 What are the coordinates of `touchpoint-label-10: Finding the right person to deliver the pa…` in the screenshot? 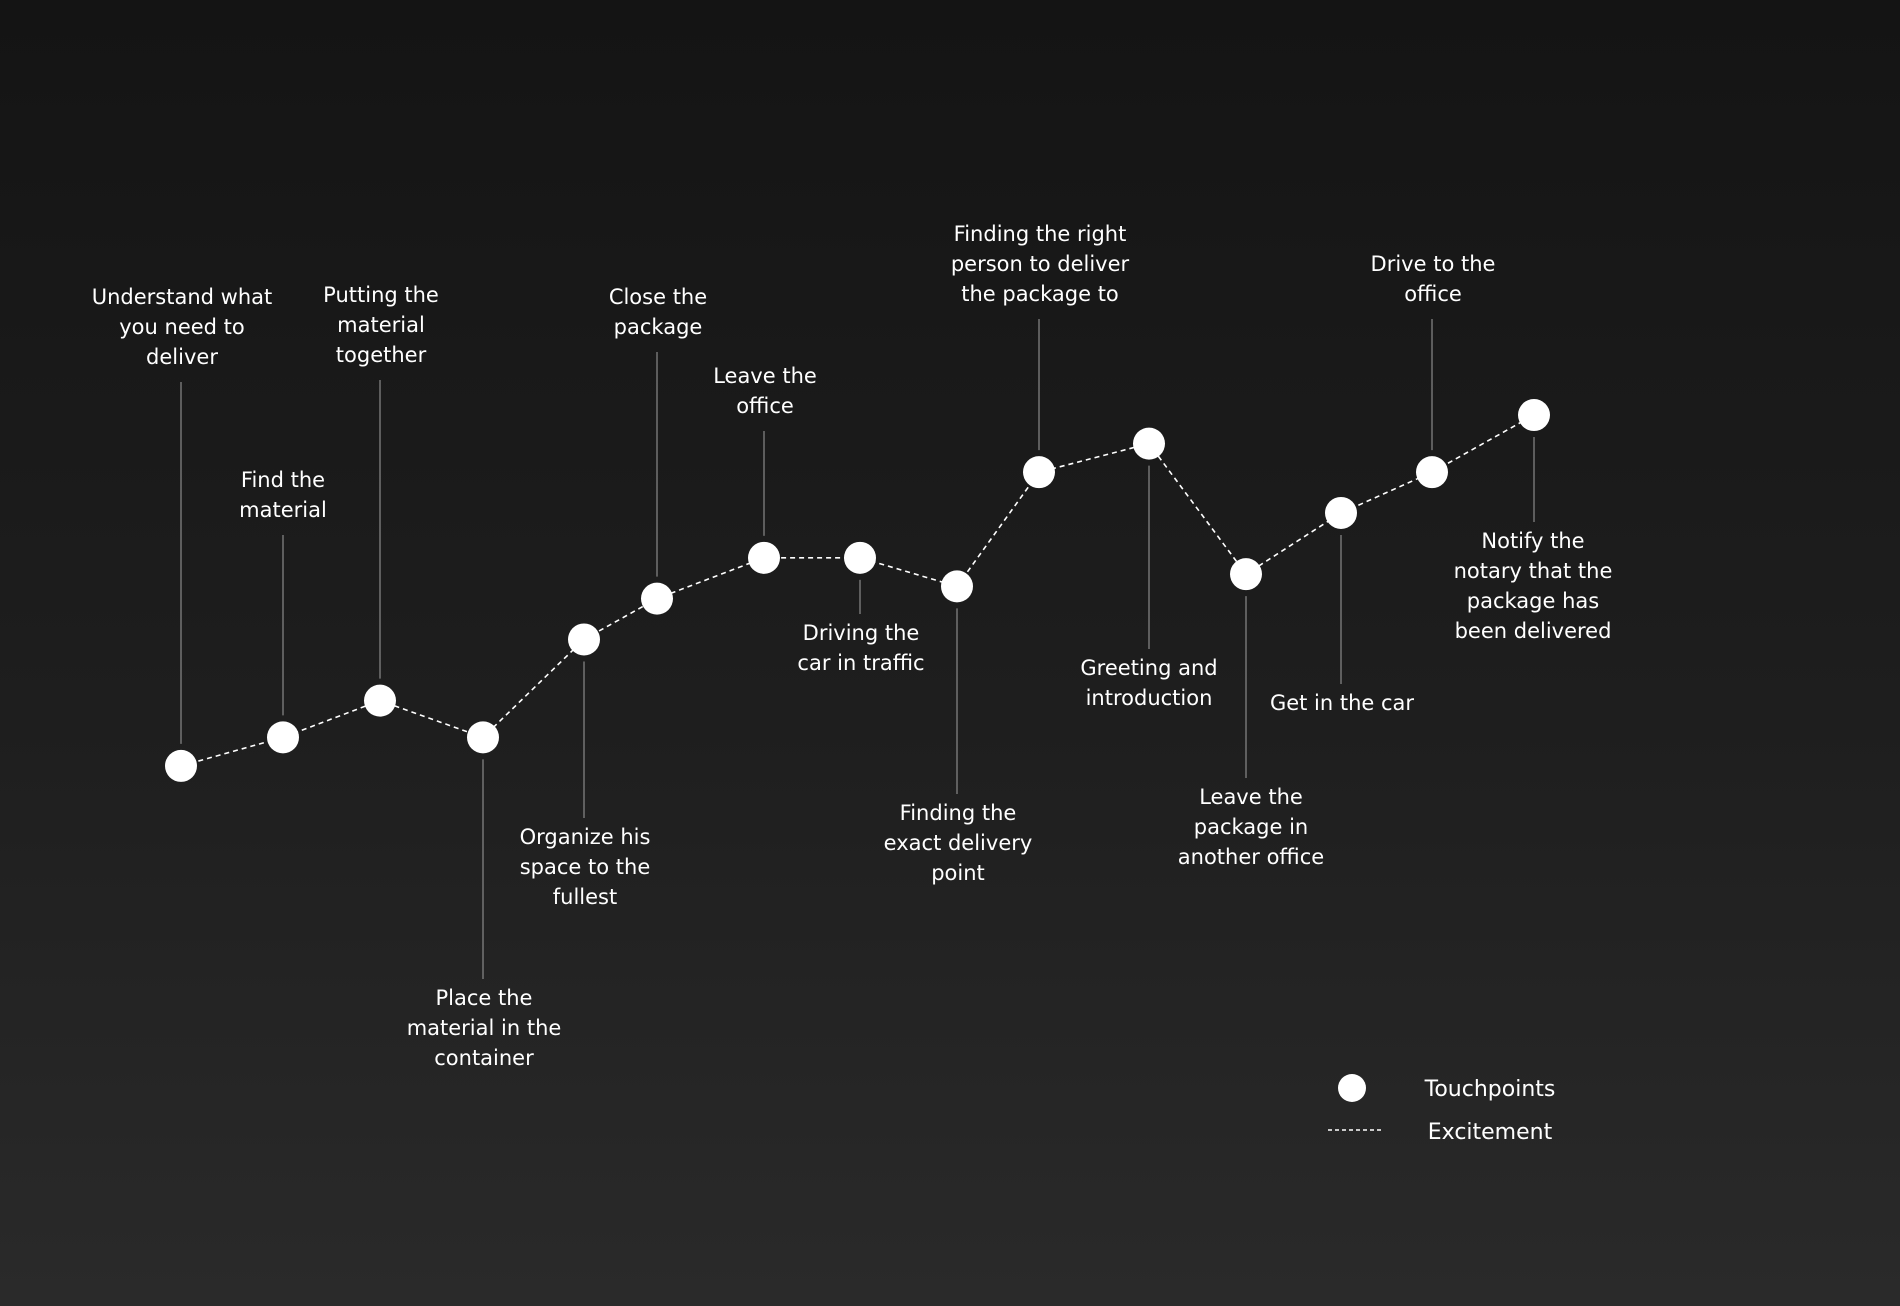 It's located at (1040, 264).